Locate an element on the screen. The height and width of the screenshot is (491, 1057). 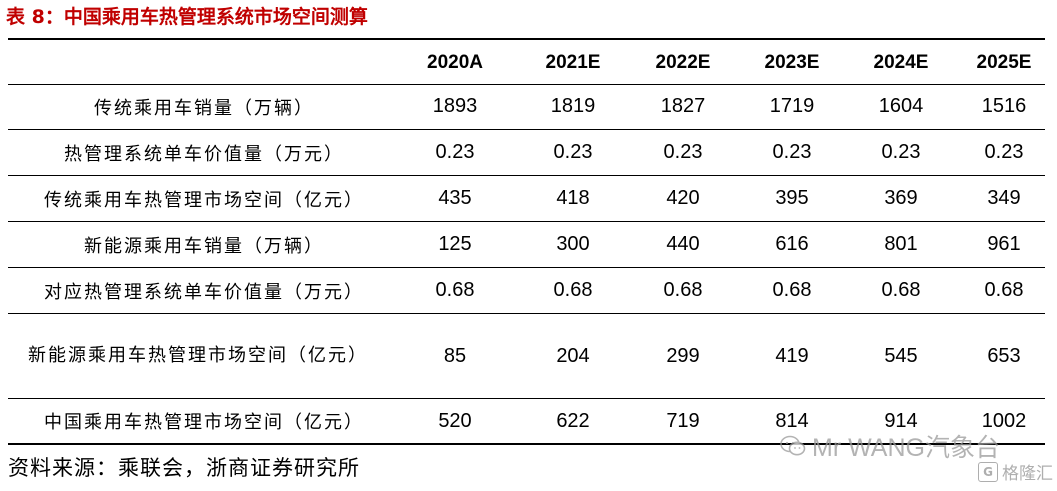
table-cell: 961 is located at coordinates (1004, 244).